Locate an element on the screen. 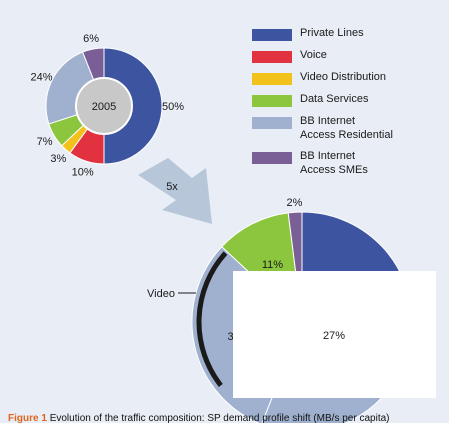  data-label: 27% is located at coordinates (334, 336).